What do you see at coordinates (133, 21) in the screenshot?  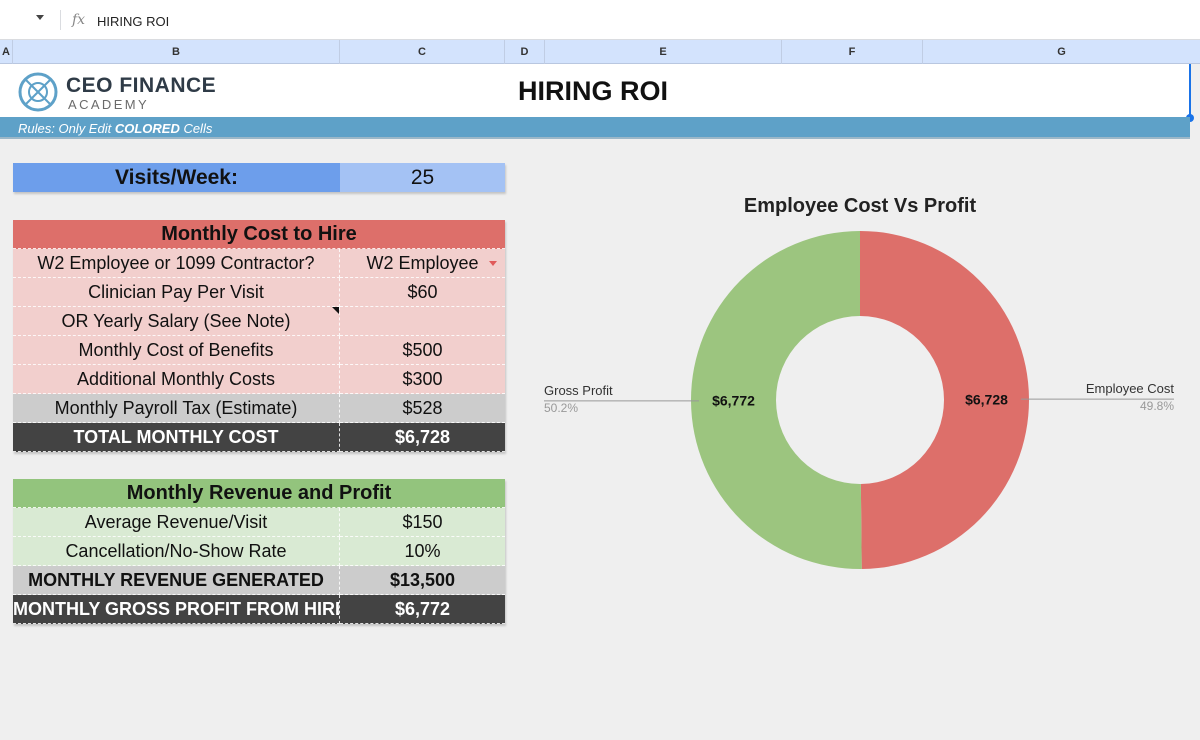 I see `formula-input: HIRING ROI` at bounding box center [133, 21].